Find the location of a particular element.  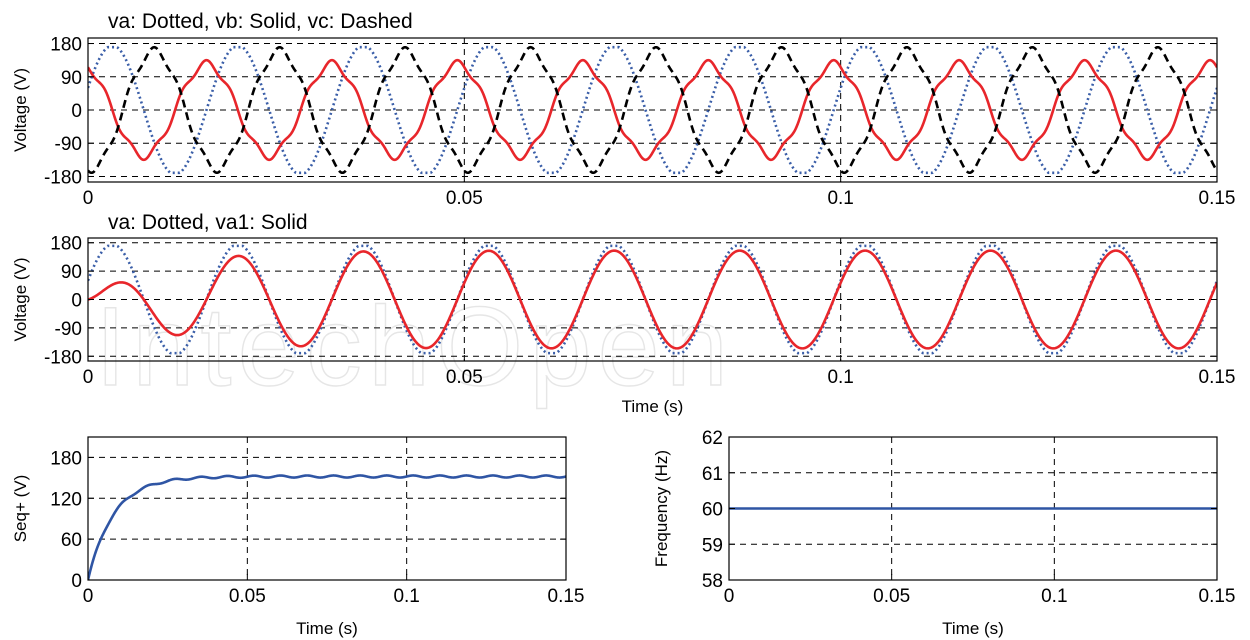

y-axis-label: Seq+ (V) is located at coordinates (20, 509).